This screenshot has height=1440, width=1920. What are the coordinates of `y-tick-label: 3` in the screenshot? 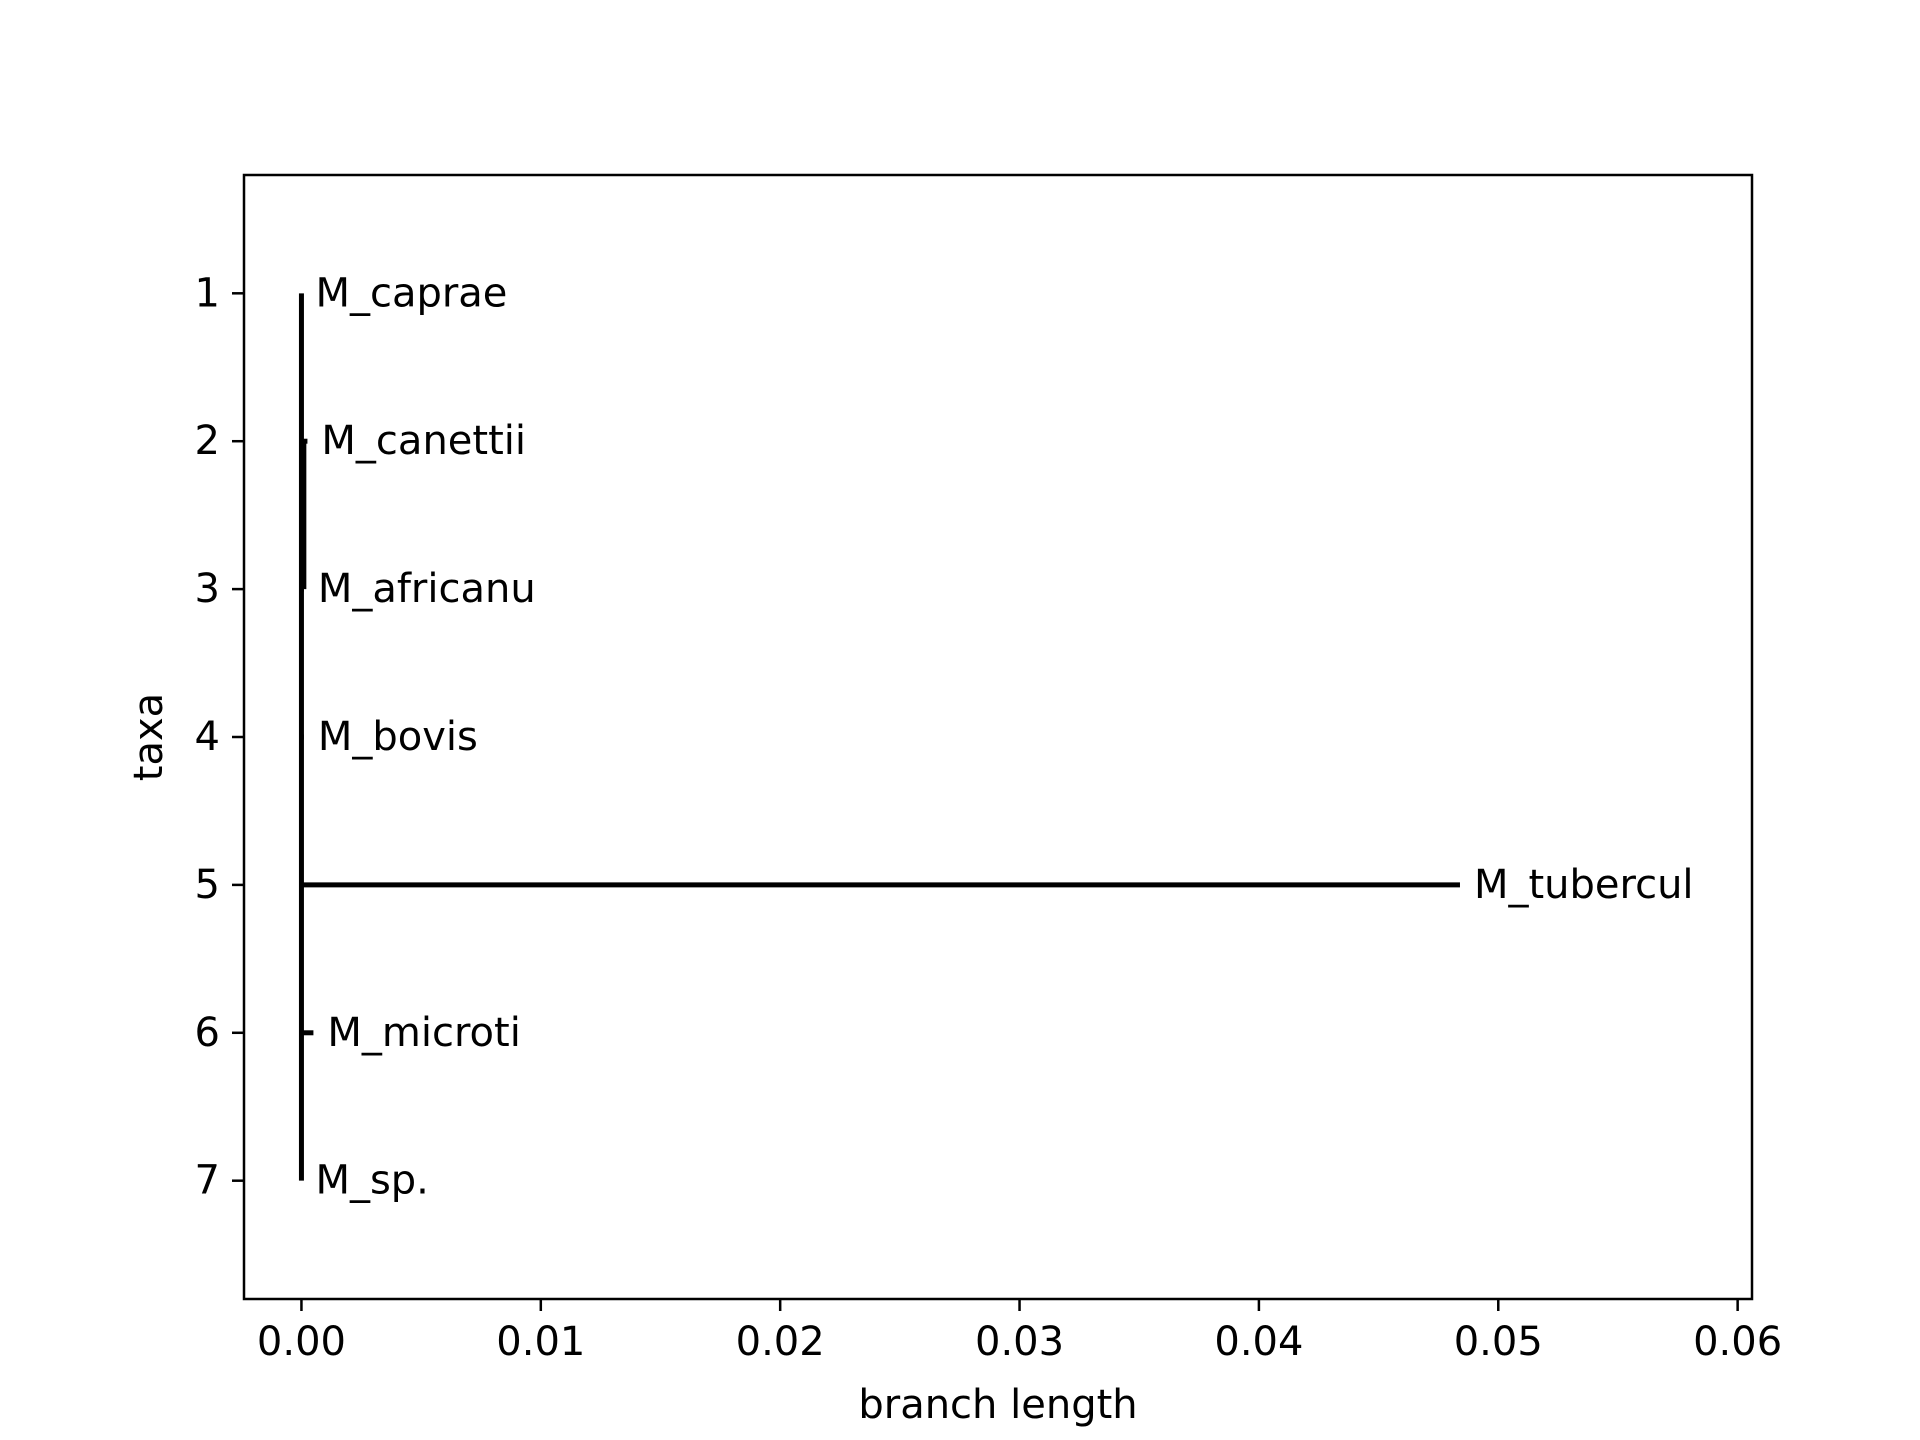 It's located at (207, 589).